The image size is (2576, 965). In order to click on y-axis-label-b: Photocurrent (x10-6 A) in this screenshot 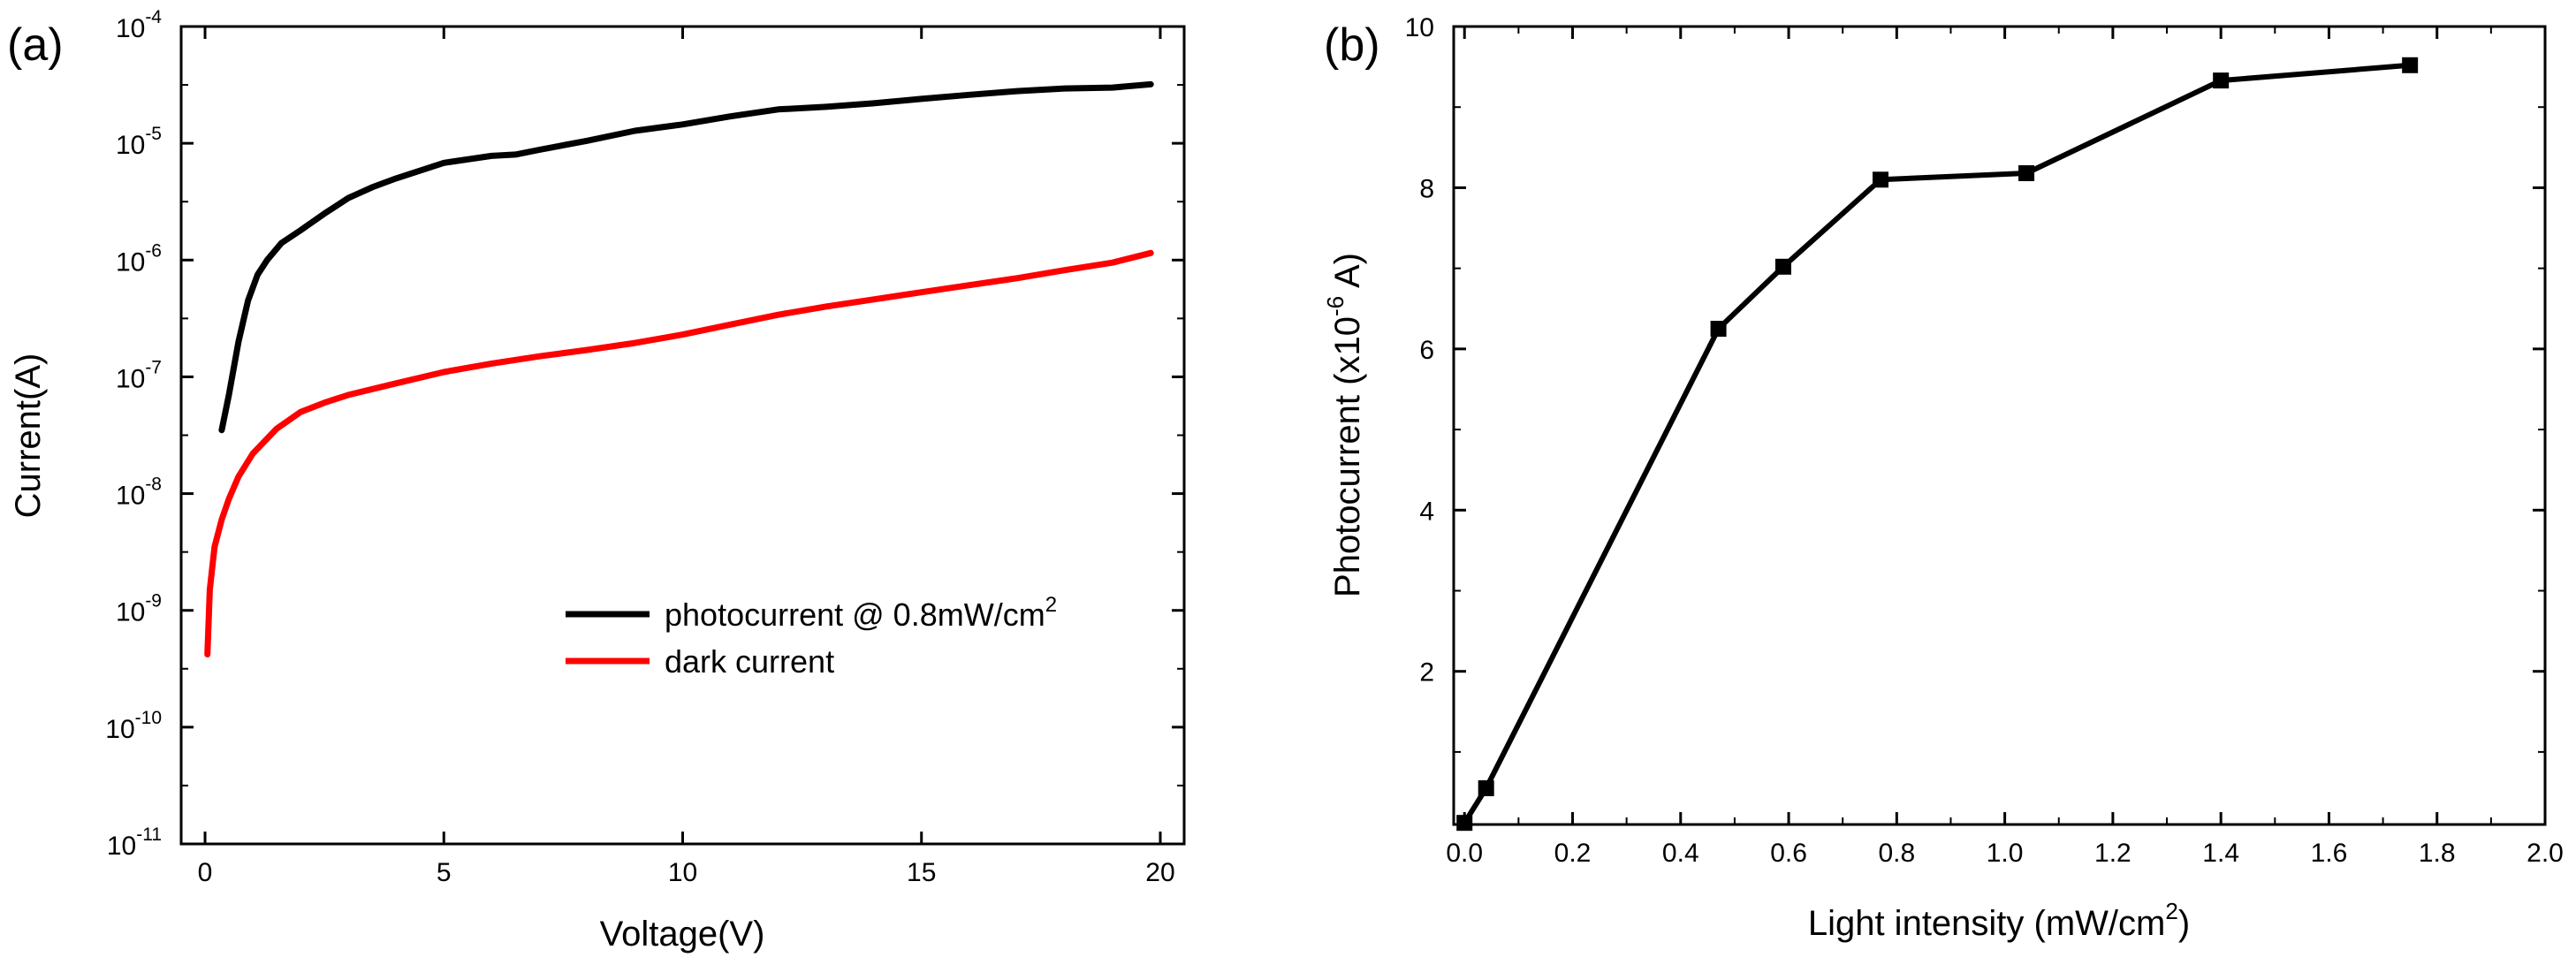, I will do `click(1344, 425)`.